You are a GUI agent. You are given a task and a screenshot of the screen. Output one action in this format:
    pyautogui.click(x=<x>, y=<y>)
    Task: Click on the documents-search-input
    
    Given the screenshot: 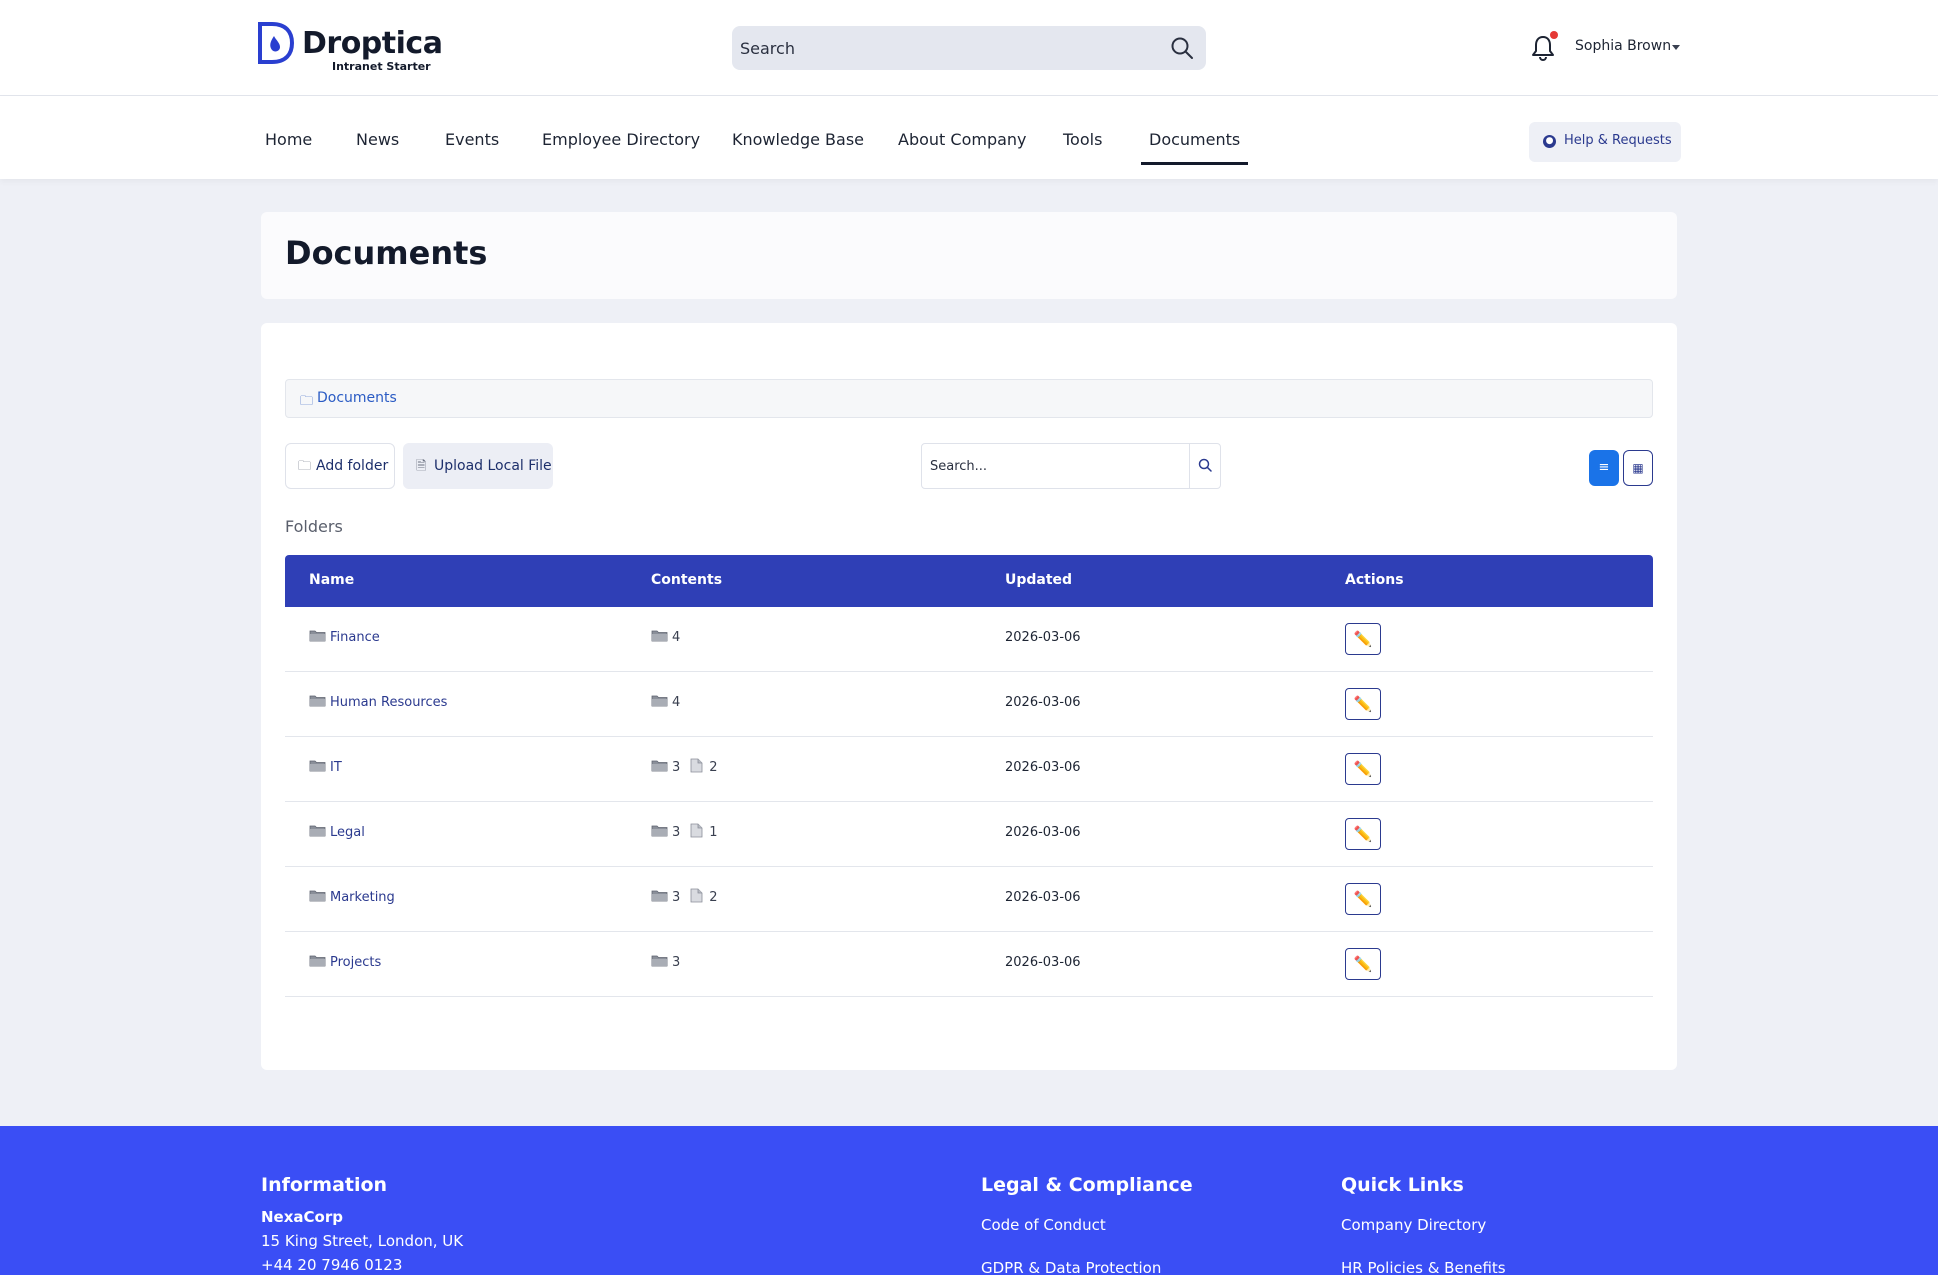 What is the action you would take?
    pyautogui.click(x=1056, y=466)
    